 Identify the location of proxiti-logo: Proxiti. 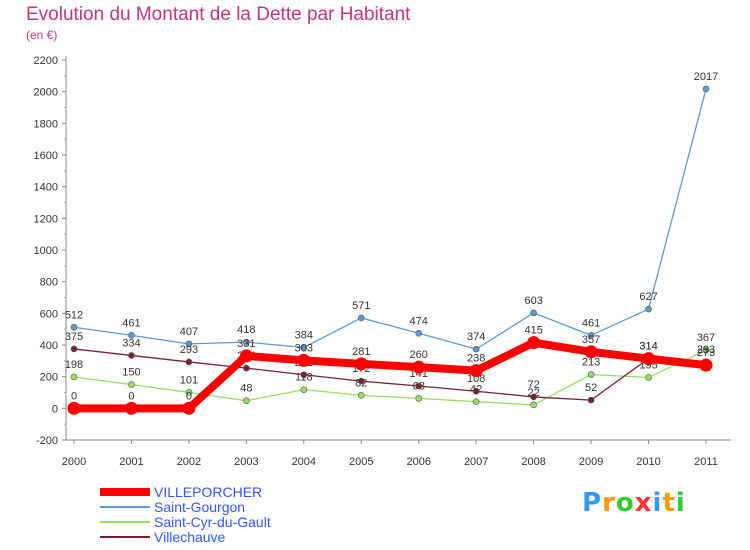
(634, 503).